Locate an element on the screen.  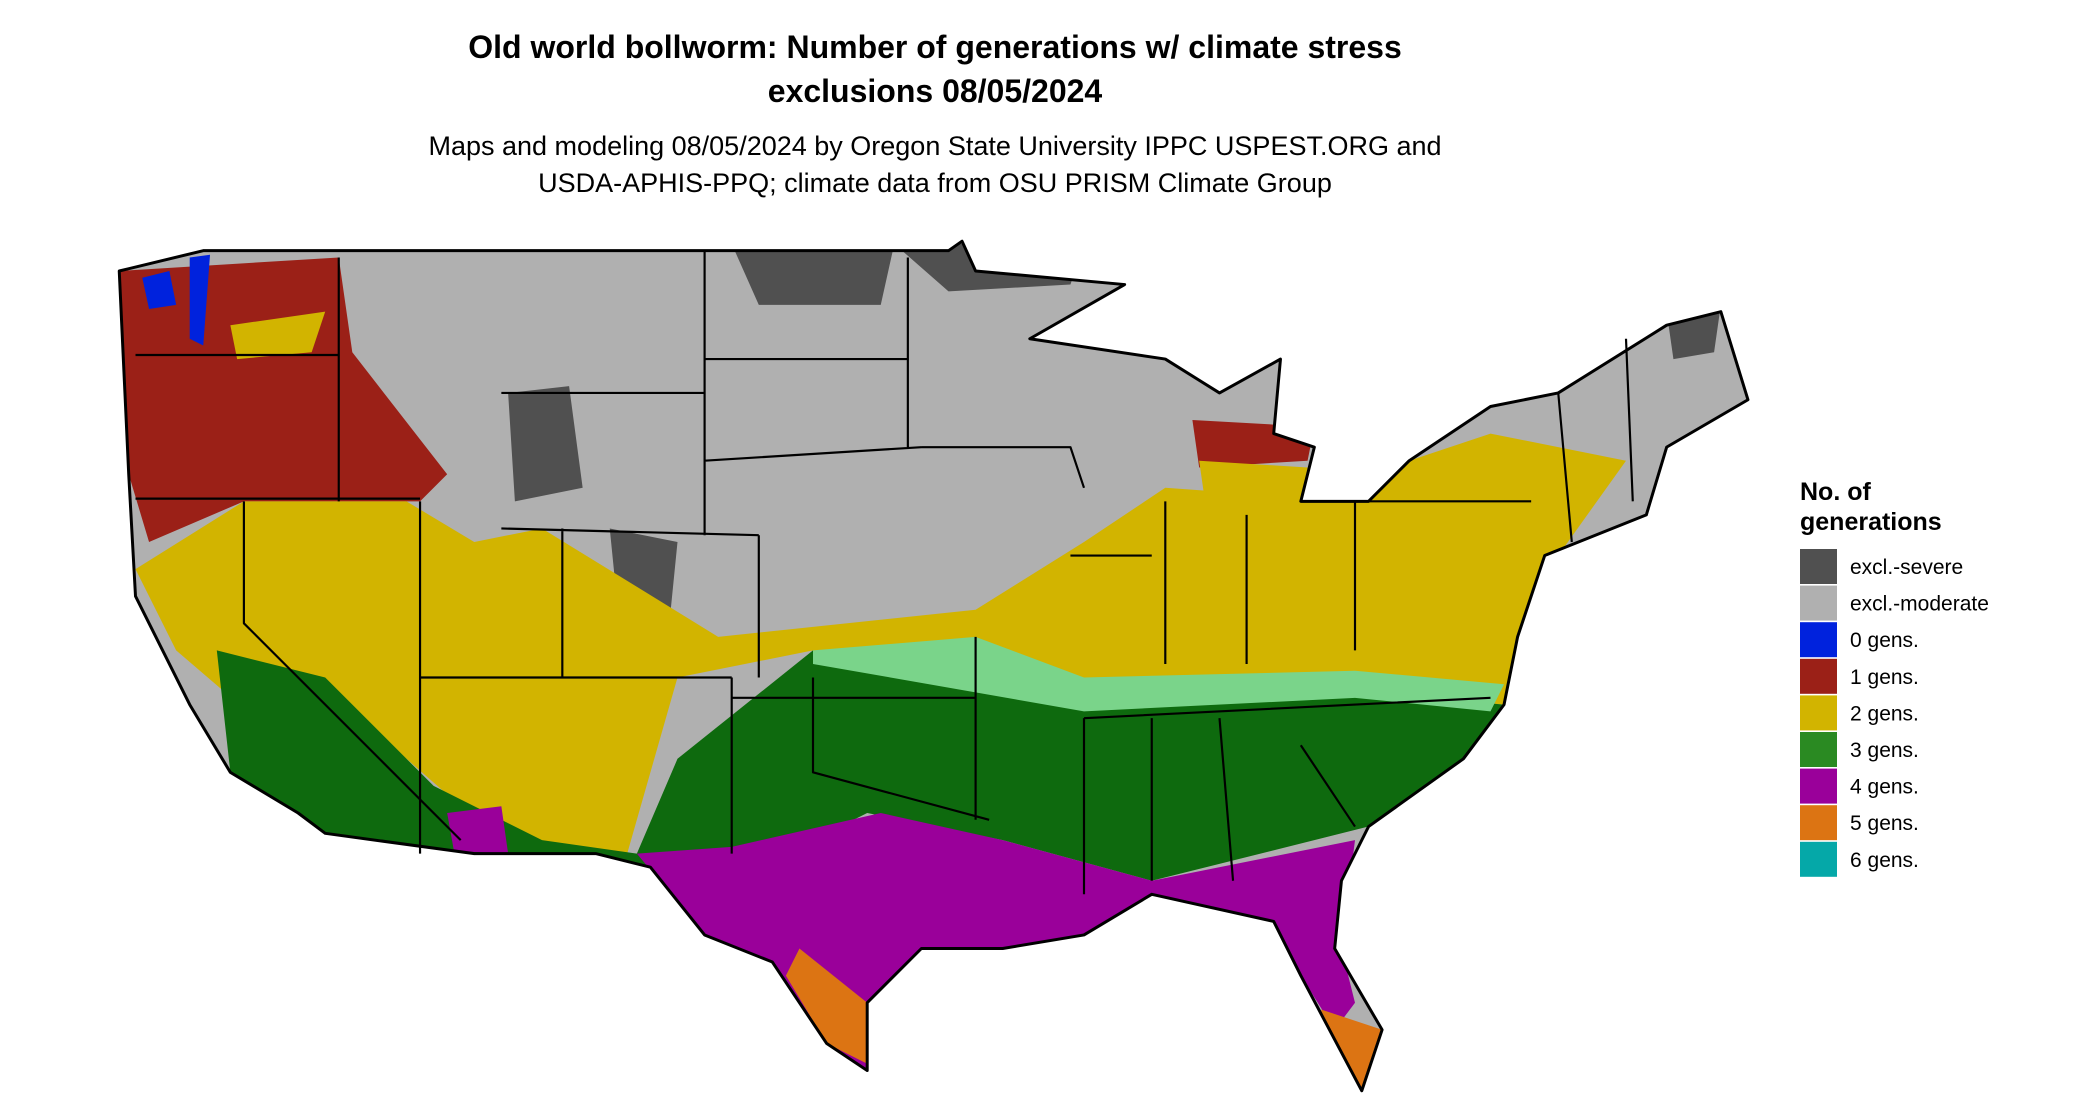
legend-title: No. of is located at coordinates (1835, 492).